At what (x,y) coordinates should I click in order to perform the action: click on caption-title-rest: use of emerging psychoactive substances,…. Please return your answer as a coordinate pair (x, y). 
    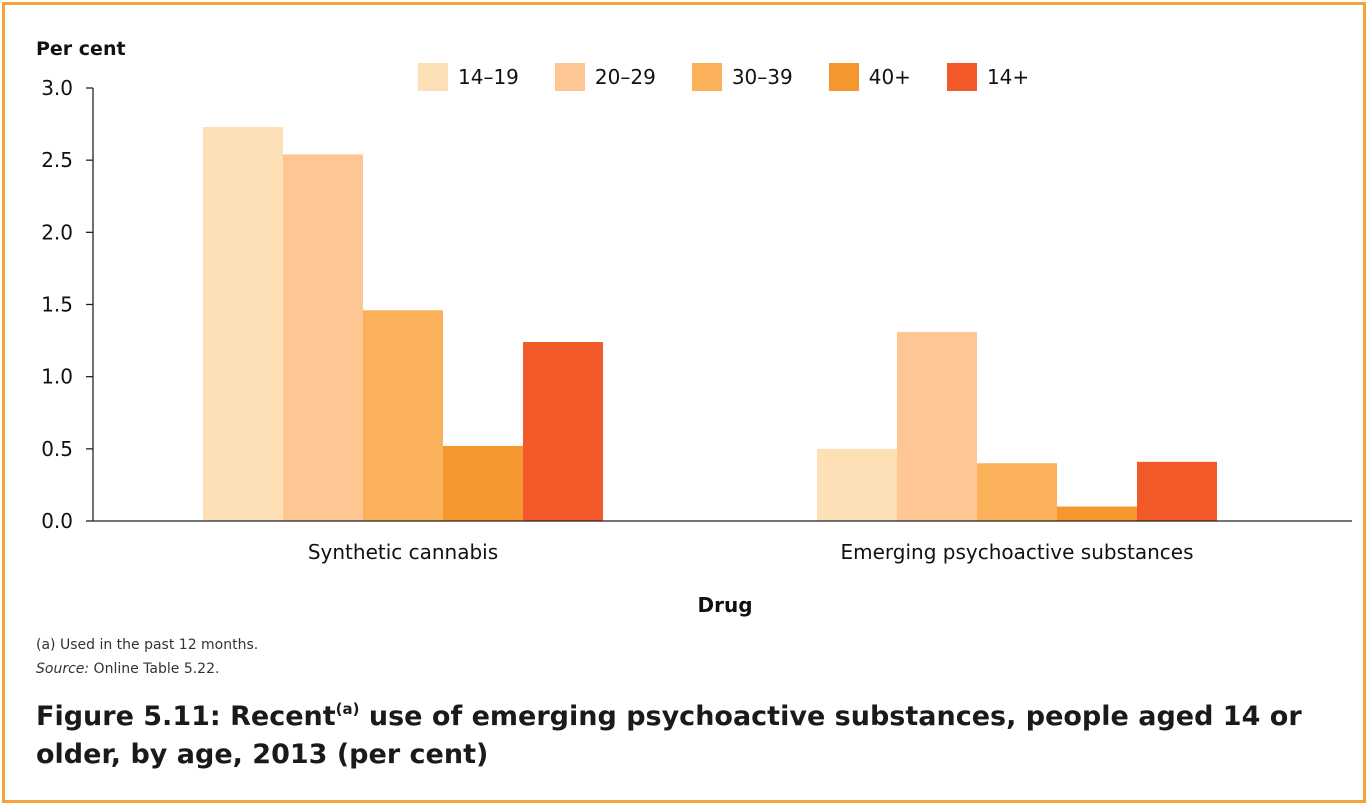
    Looking at the image, I should click on (669, 735).